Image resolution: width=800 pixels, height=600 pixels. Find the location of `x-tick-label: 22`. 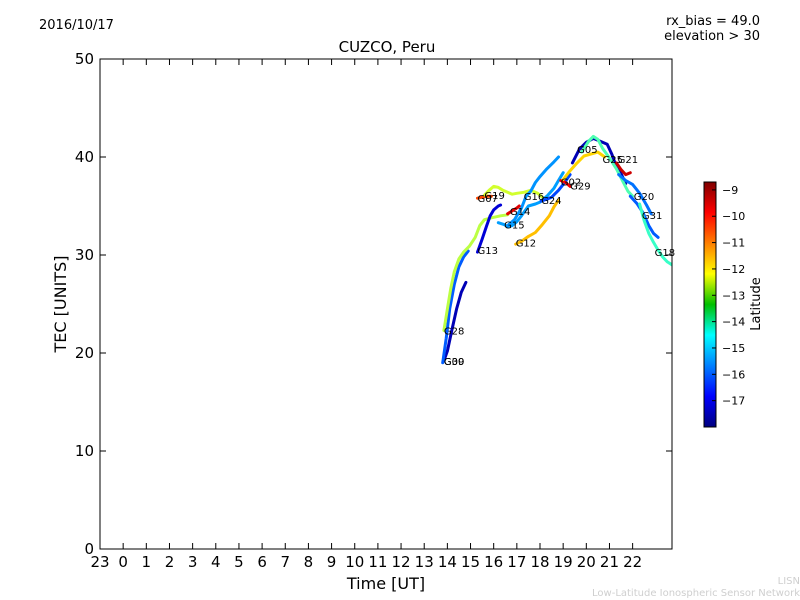

x-tick-label: 22 is located at coordinates (632, 562).